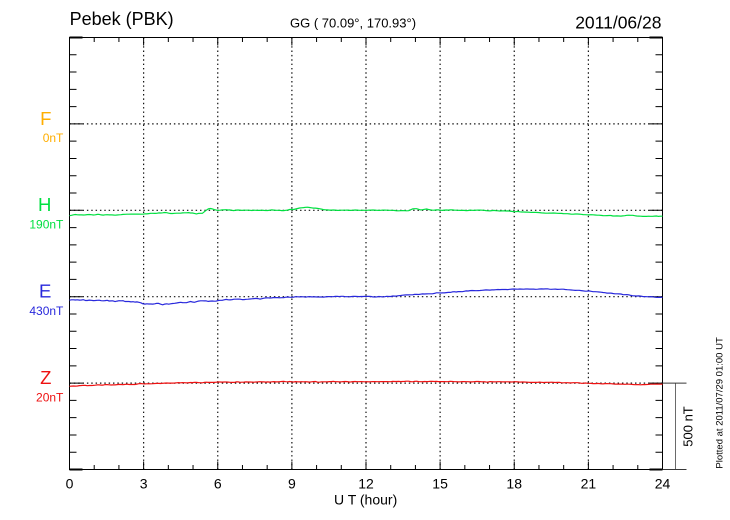 The image size is (730, 520). Describe the element at coordinates (353, 23) in the screenshot. I see `svg-text: GG ( 70.09°, 170.93°)` at that location.